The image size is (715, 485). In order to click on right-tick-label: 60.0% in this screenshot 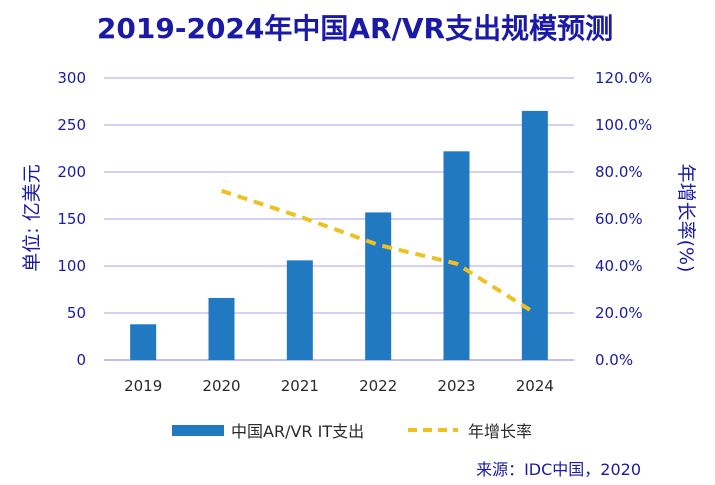, I will do `click(619, 219)`.